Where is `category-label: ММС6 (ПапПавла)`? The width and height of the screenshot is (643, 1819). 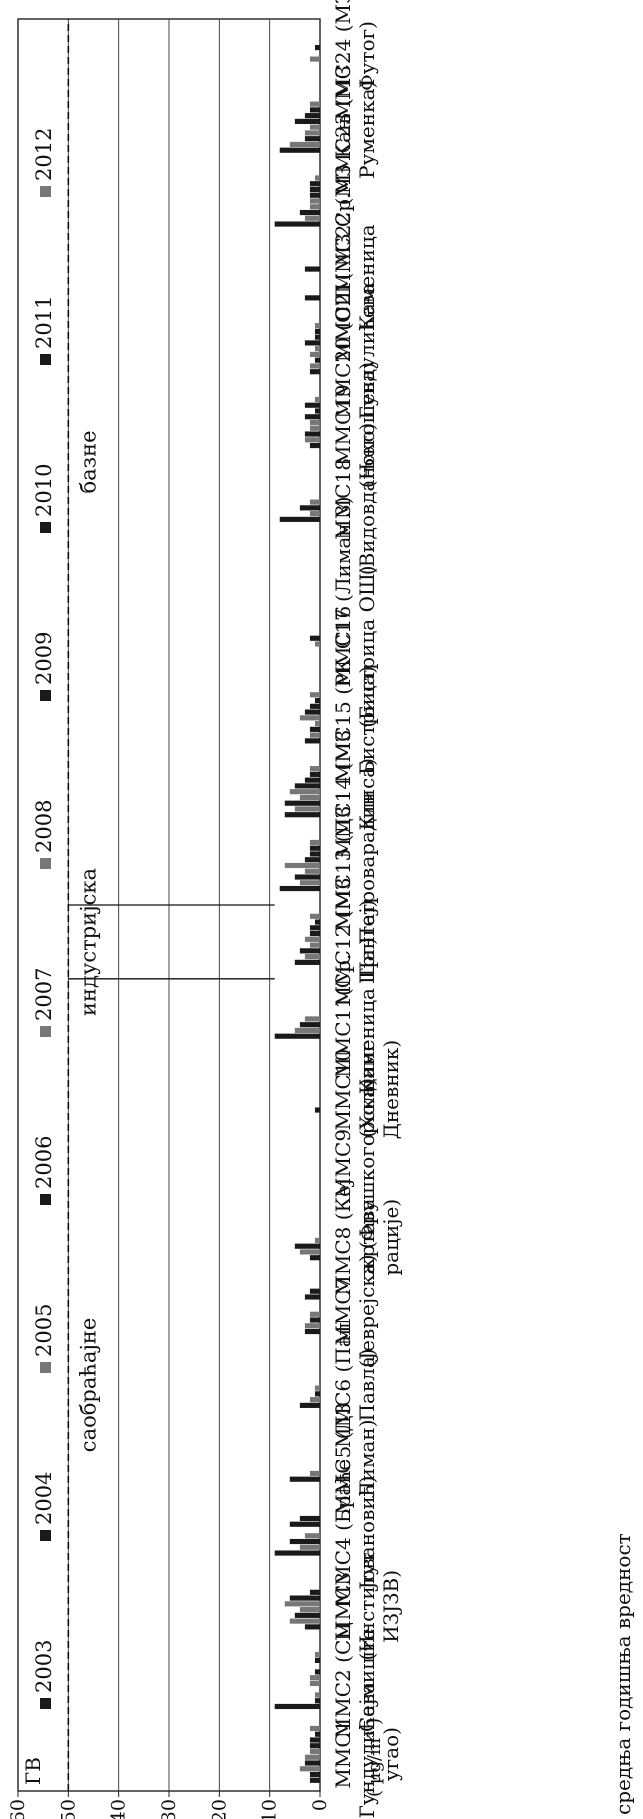 category-label: ММС6 (ПапПавла) is located at coordinates (355, 1385).